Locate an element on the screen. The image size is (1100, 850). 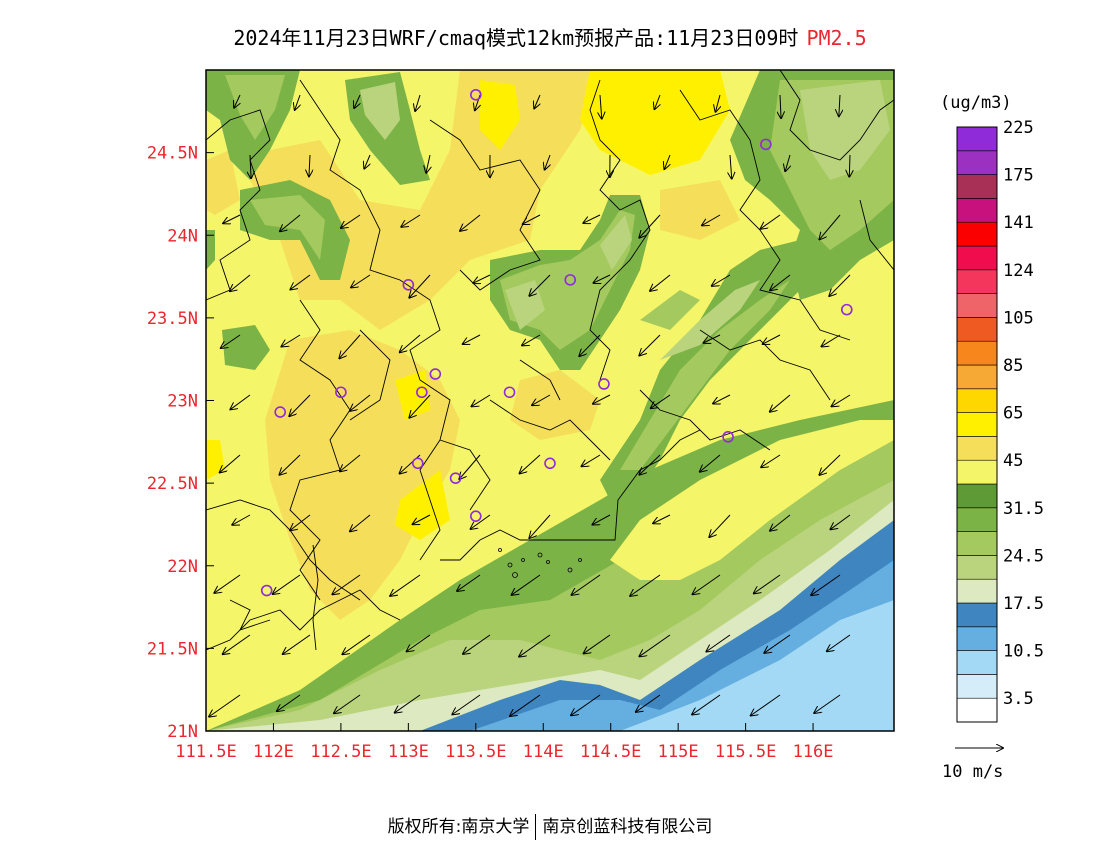
x-tick-label: 111.5E is located at coordinates (205, 752).